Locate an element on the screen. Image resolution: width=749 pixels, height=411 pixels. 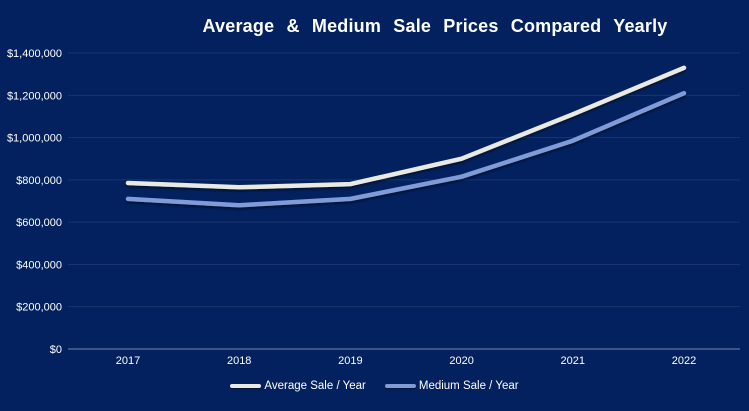
legend-item-average: Average Sale / Year is located at coordinates (298, 386).